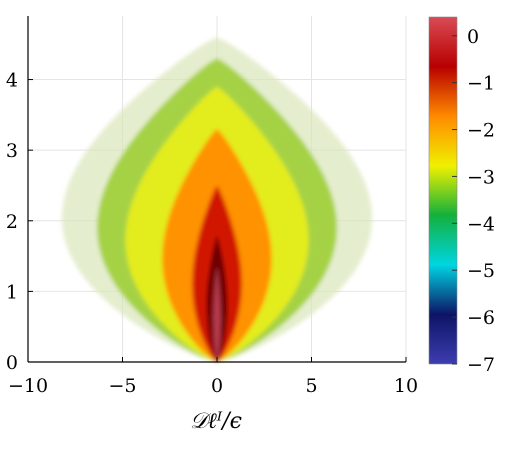 The height and width of the screenshot is (449, 510). I want to click on colorbar-tick-label: −2, so click(481, 131).